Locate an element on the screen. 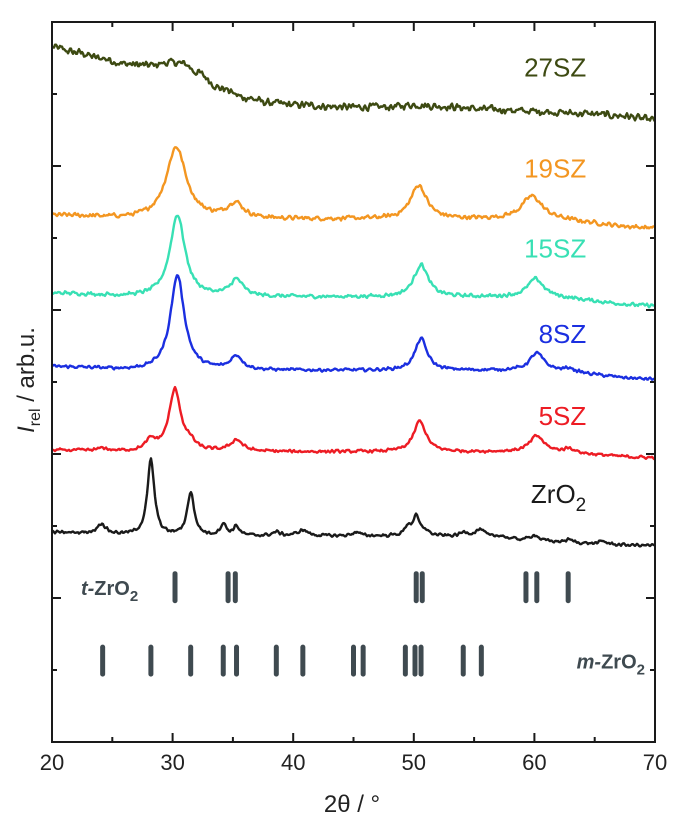 The width and height of the screenshot is (674, 818). series-label-5SZ: 5SZ is located at coordinates (563, 416).